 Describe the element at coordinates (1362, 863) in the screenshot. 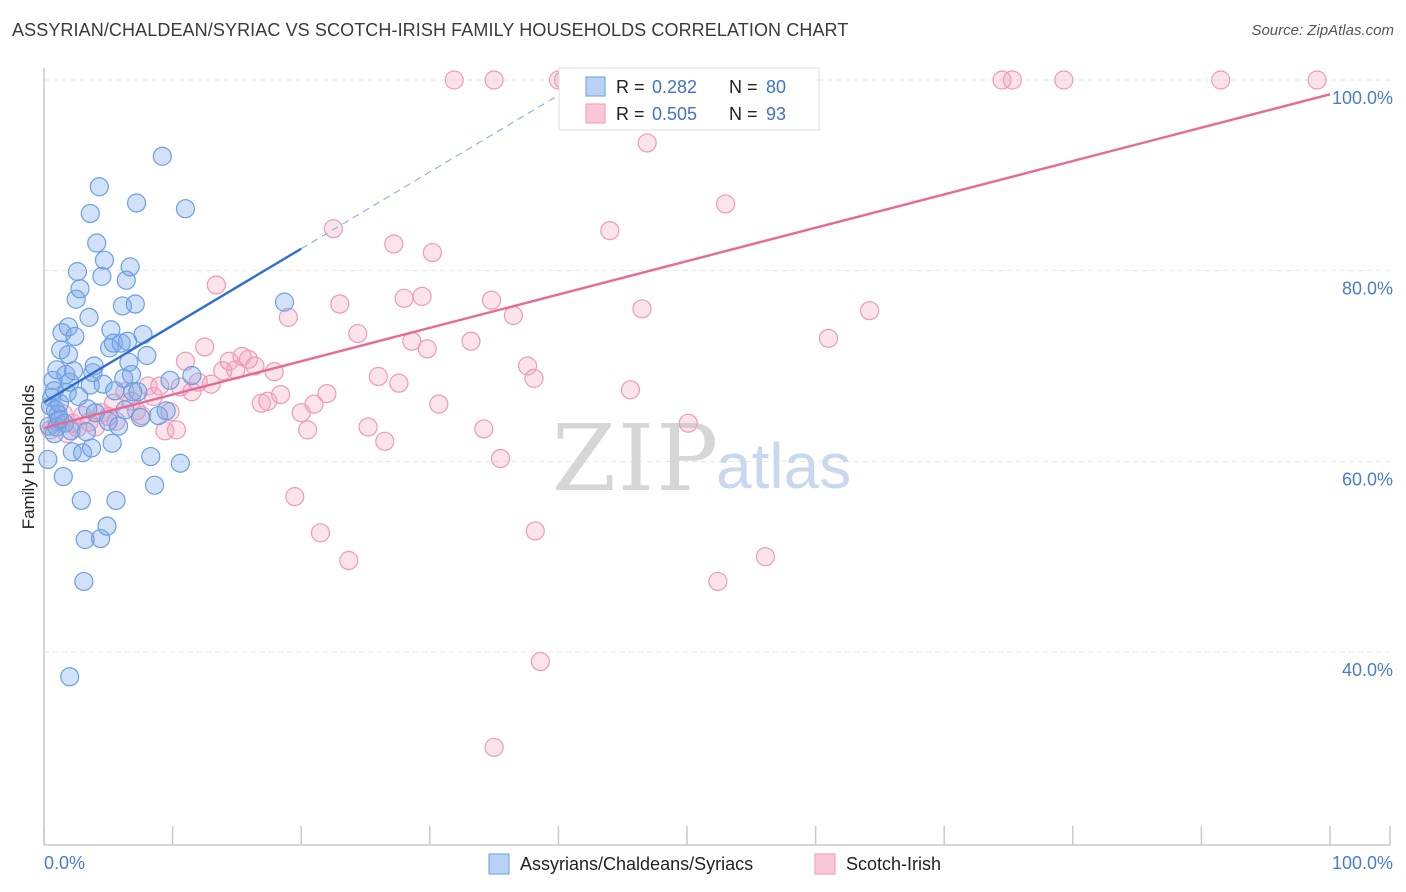

I see `x-tick-label-max: 100.0%` at that location.